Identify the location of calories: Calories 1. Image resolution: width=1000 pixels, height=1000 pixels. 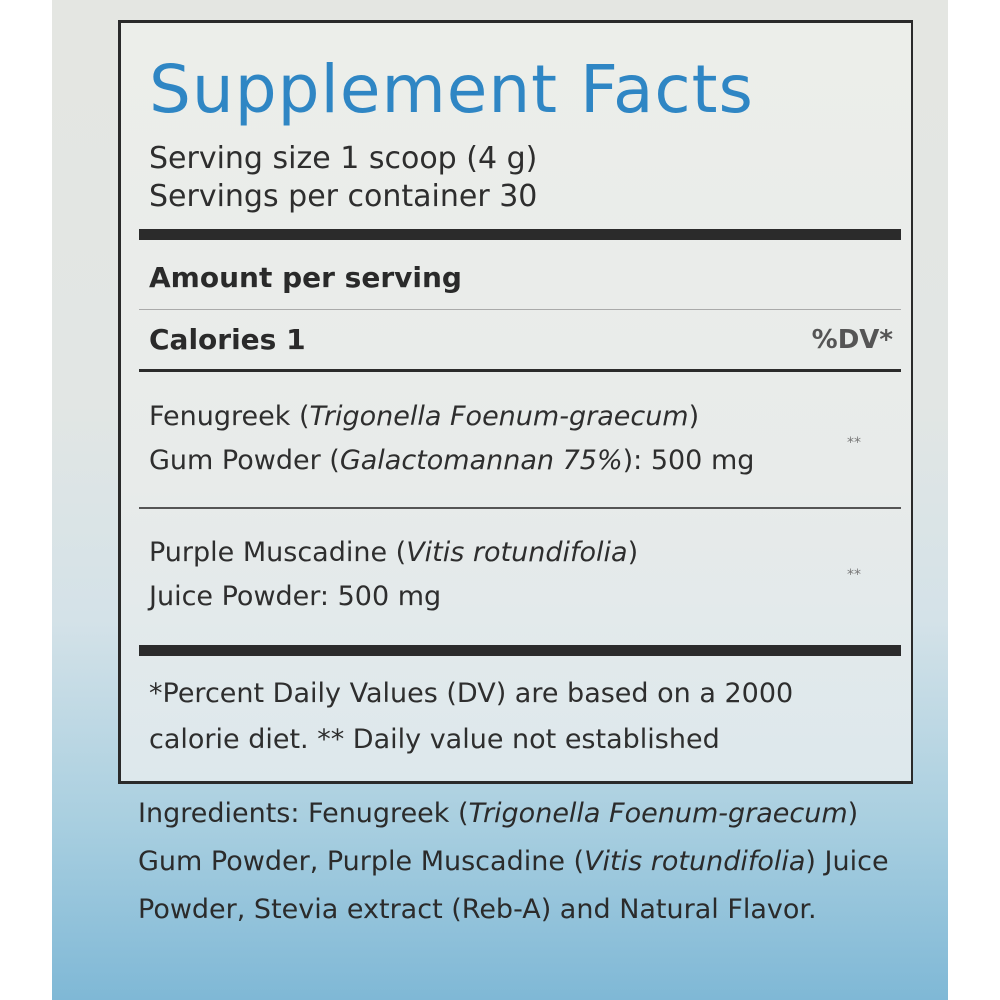
(227, 339).